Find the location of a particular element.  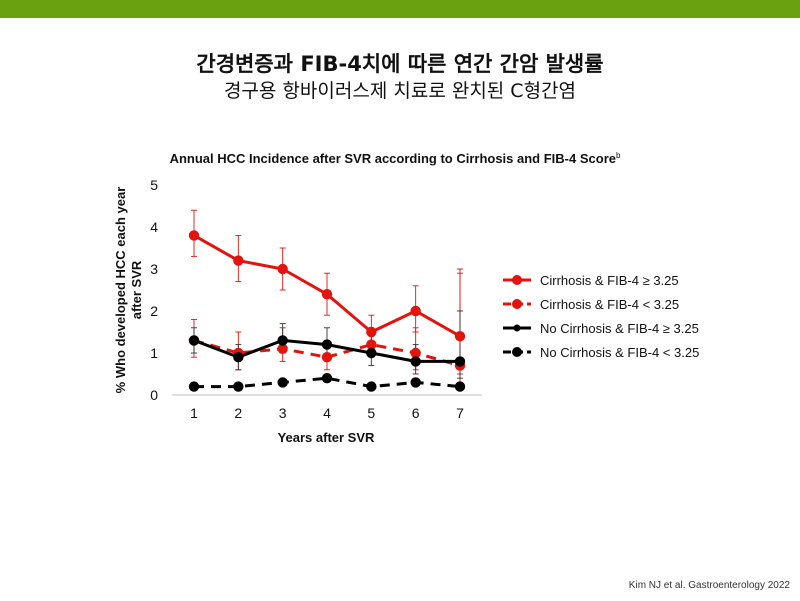

legend-item: No Cirrhosis & FIB-4 ≥ 3.25 is located at coordinates (601, 328).